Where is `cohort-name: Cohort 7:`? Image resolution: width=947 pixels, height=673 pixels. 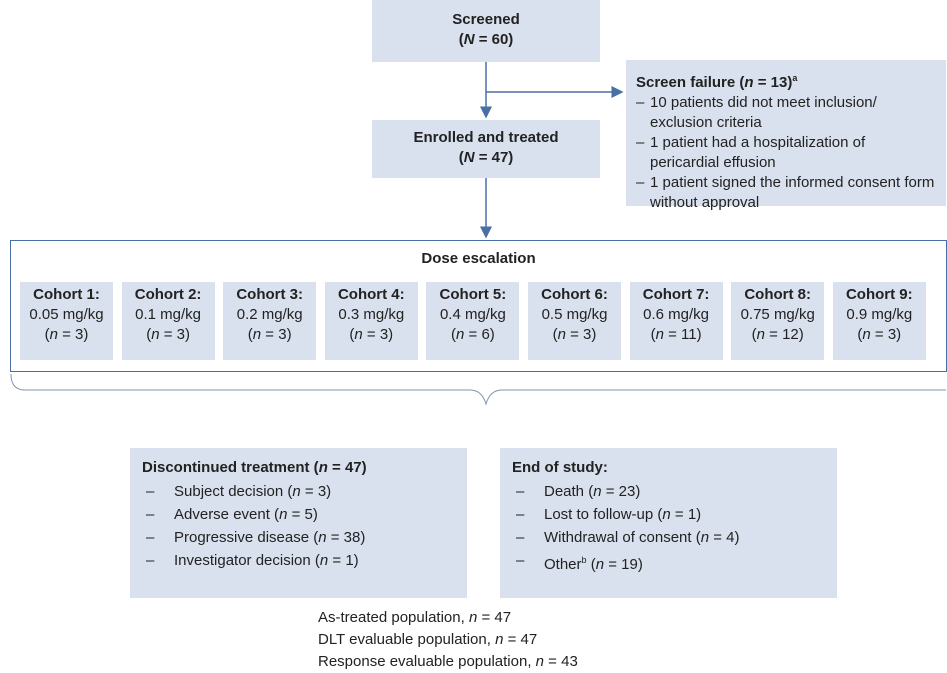 cohort-name: Cohort 7: is located at coordinates (676, 294).